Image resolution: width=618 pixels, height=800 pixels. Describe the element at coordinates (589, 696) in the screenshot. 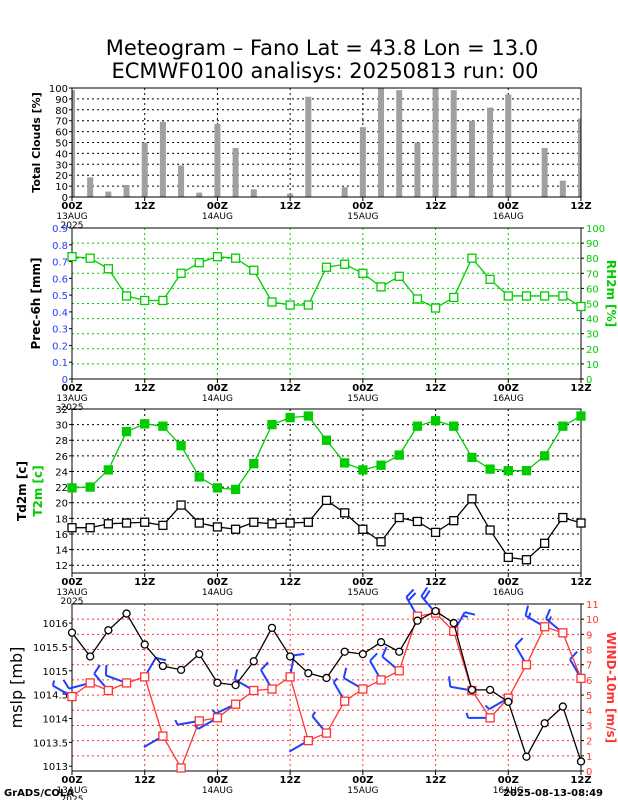

I see `y2-tick-label: 5` at that location.